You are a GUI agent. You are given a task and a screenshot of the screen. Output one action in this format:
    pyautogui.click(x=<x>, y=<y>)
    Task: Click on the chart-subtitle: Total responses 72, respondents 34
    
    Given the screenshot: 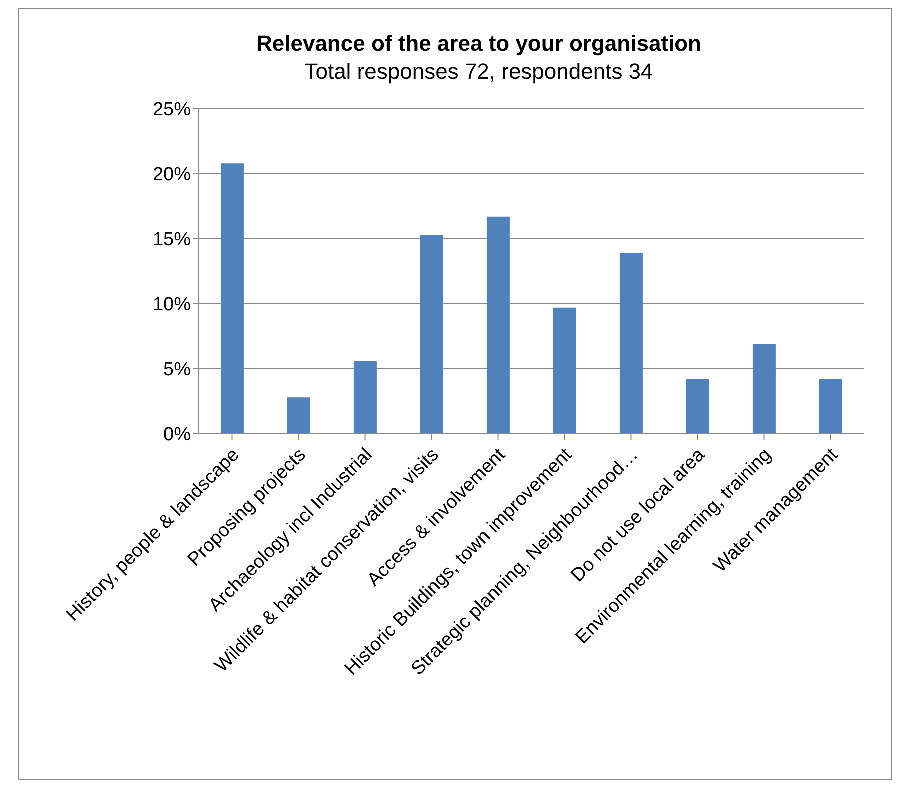 What is the action you would take?
    pyautogui.click(x=479, y=72)
    